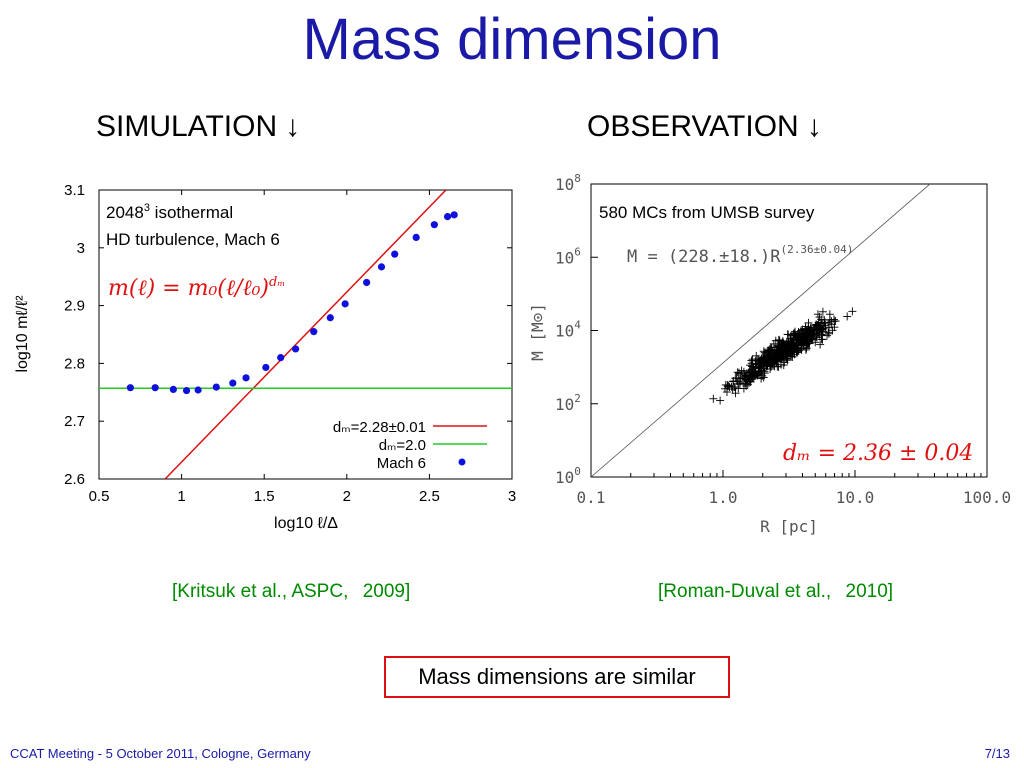 This screenshot has width=1024, height=768. Describe the element at coordinates (22, 334) in the screenshot. I see `simulation-ylabel: log10 mℓ/ℓ²` at that location.